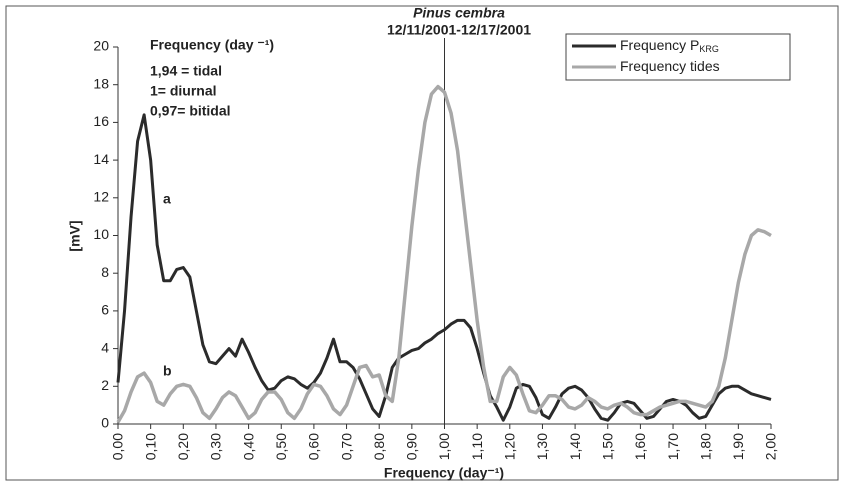 The width and height of the screenshot is (847, 491). What do you see at coordinates (738, 446) in the screenshot?
I see `x-tick-label: 1,90` at bounding box center [738, 446].